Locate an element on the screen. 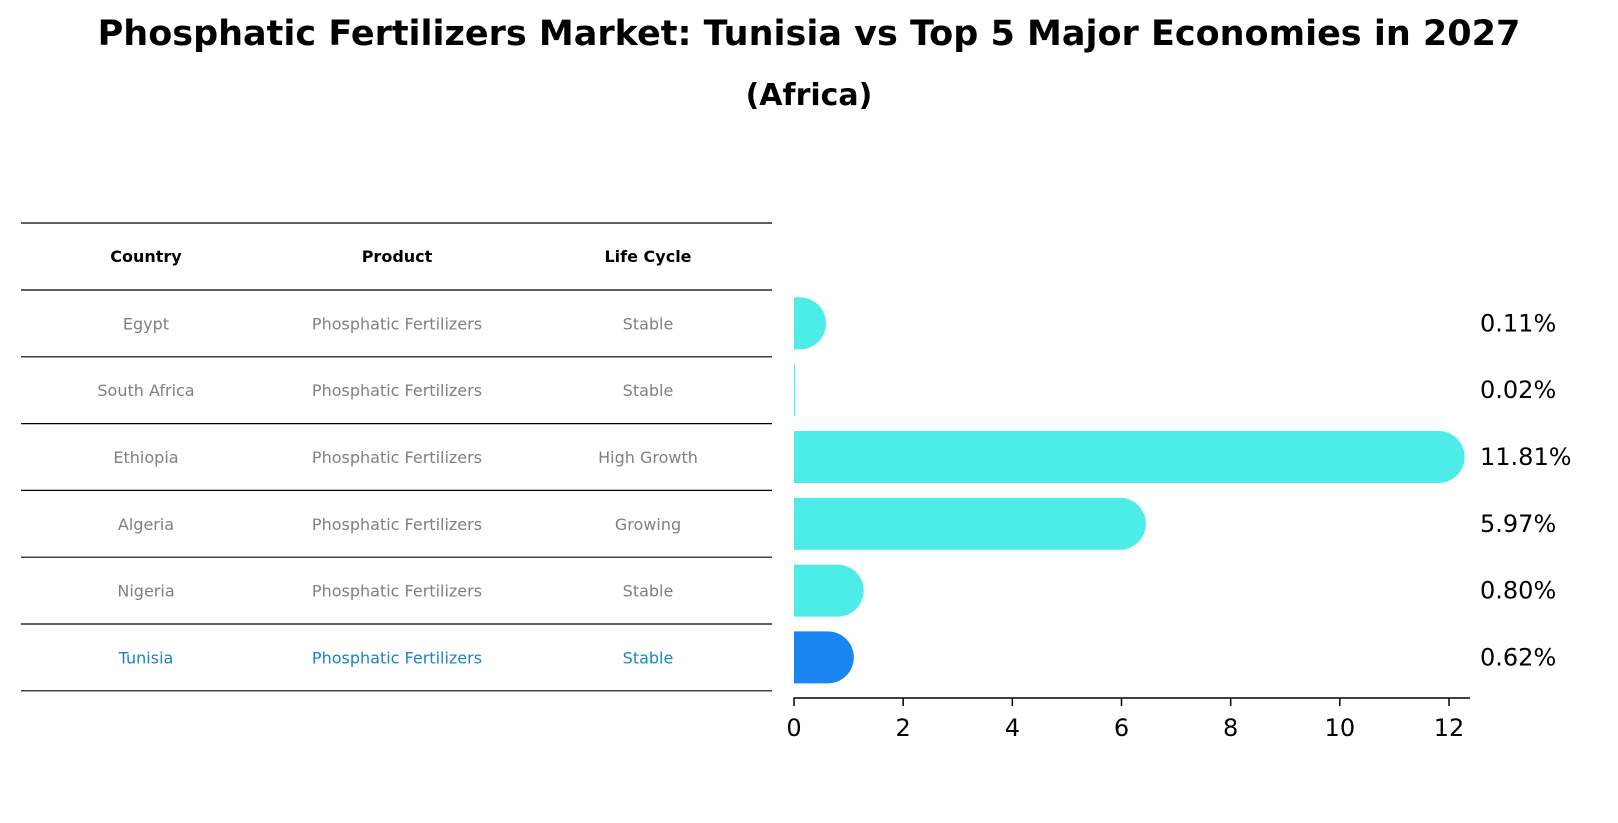 The height and width of the screenshot is (823, 1618). country-cell: Ethiopia is located at coordinates (145, 457).